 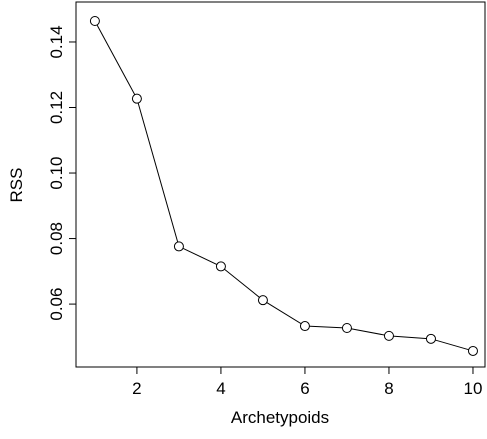 What do you see at coordinates (304, 388) in the screenshot?
I see `x-tick-label: 6` at bounding box center [304, 388].